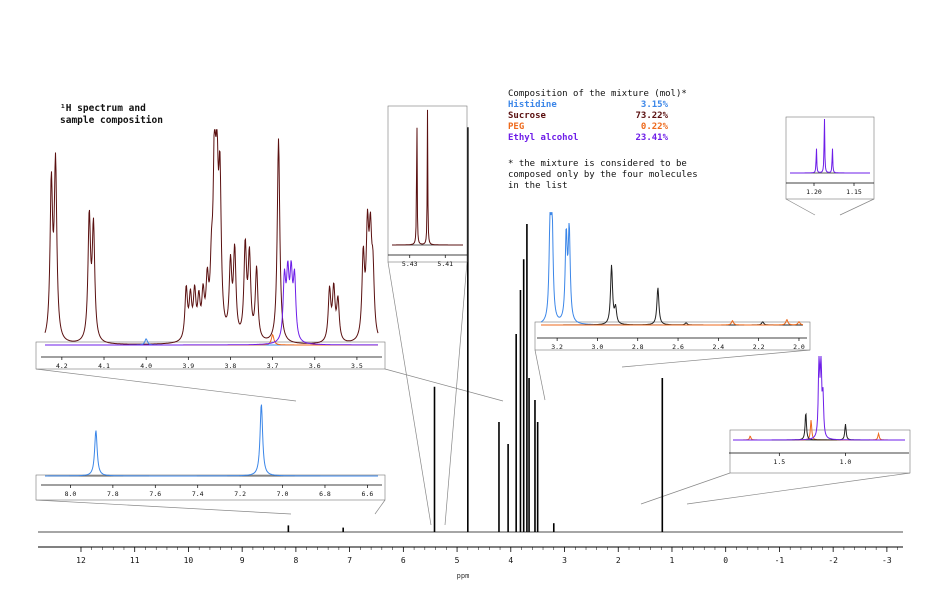 Image resolution: width=925 pixels, height=589 pixels. I want to click on composition-item-value: 3.15%, so click(655, 105).